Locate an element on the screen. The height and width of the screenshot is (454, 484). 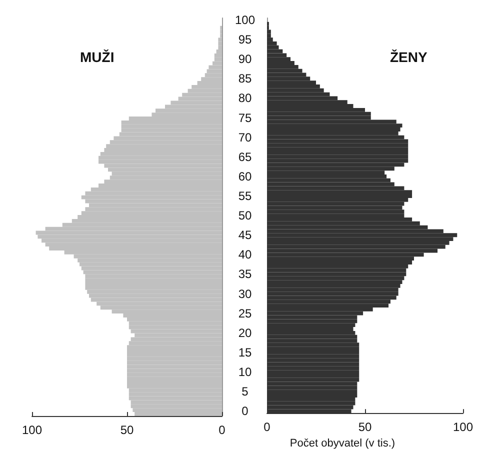
y-tick-label: 50 is located at coordinates (245, 215).